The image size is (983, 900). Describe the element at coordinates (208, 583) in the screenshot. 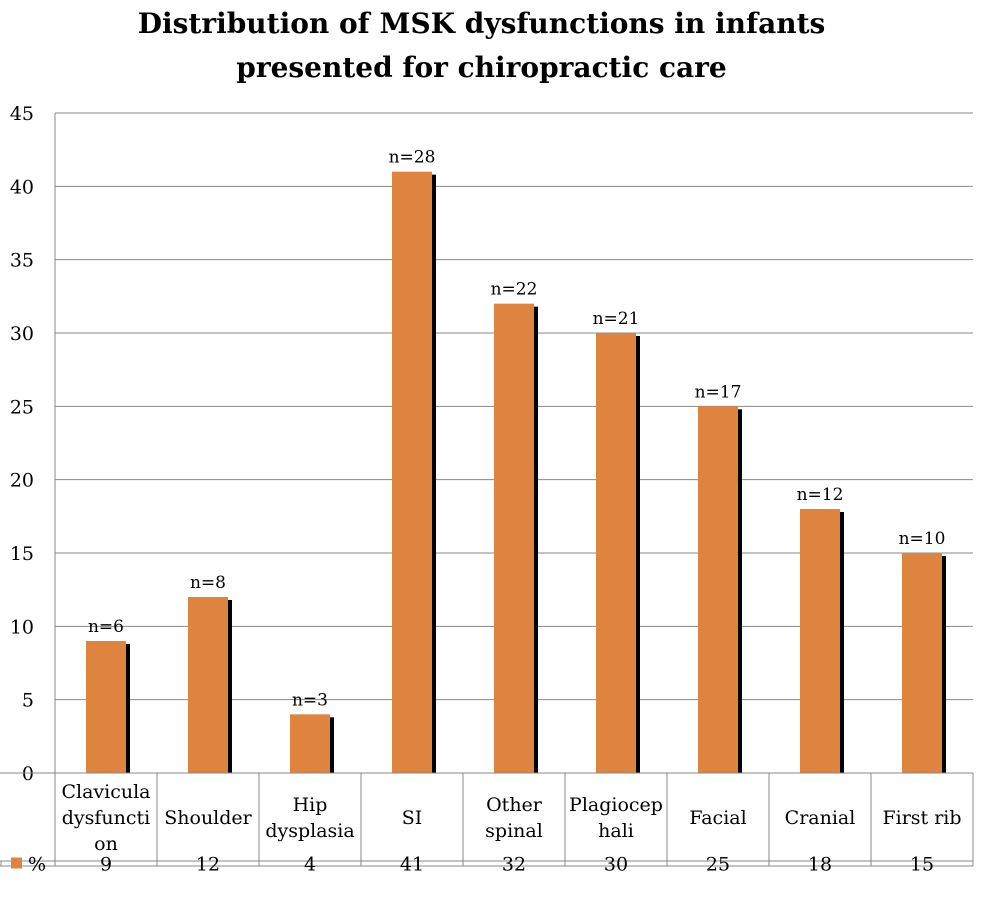

I see `data-label-1: n=8` at that location.